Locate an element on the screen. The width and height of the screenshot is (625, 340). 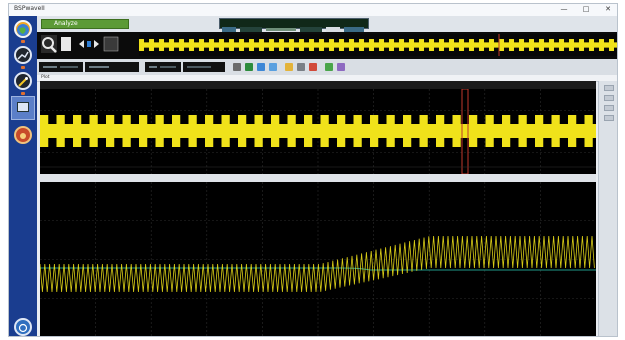
sidebar-item-selected is located at coordinates (23, 108).